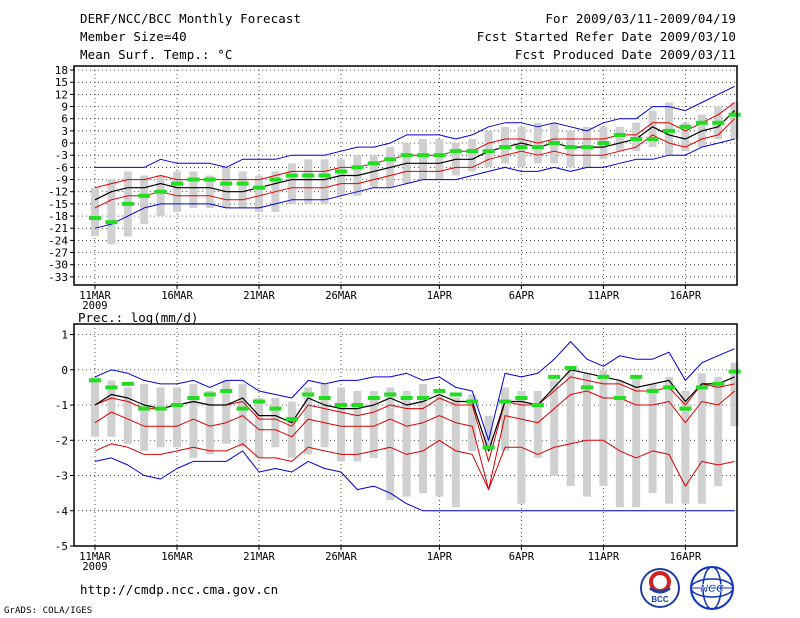 This screenshot has height=618, width=800. Describe the element at coordinates (414, 183) in the screenshot. I see `ensemble-min-line` at that location.